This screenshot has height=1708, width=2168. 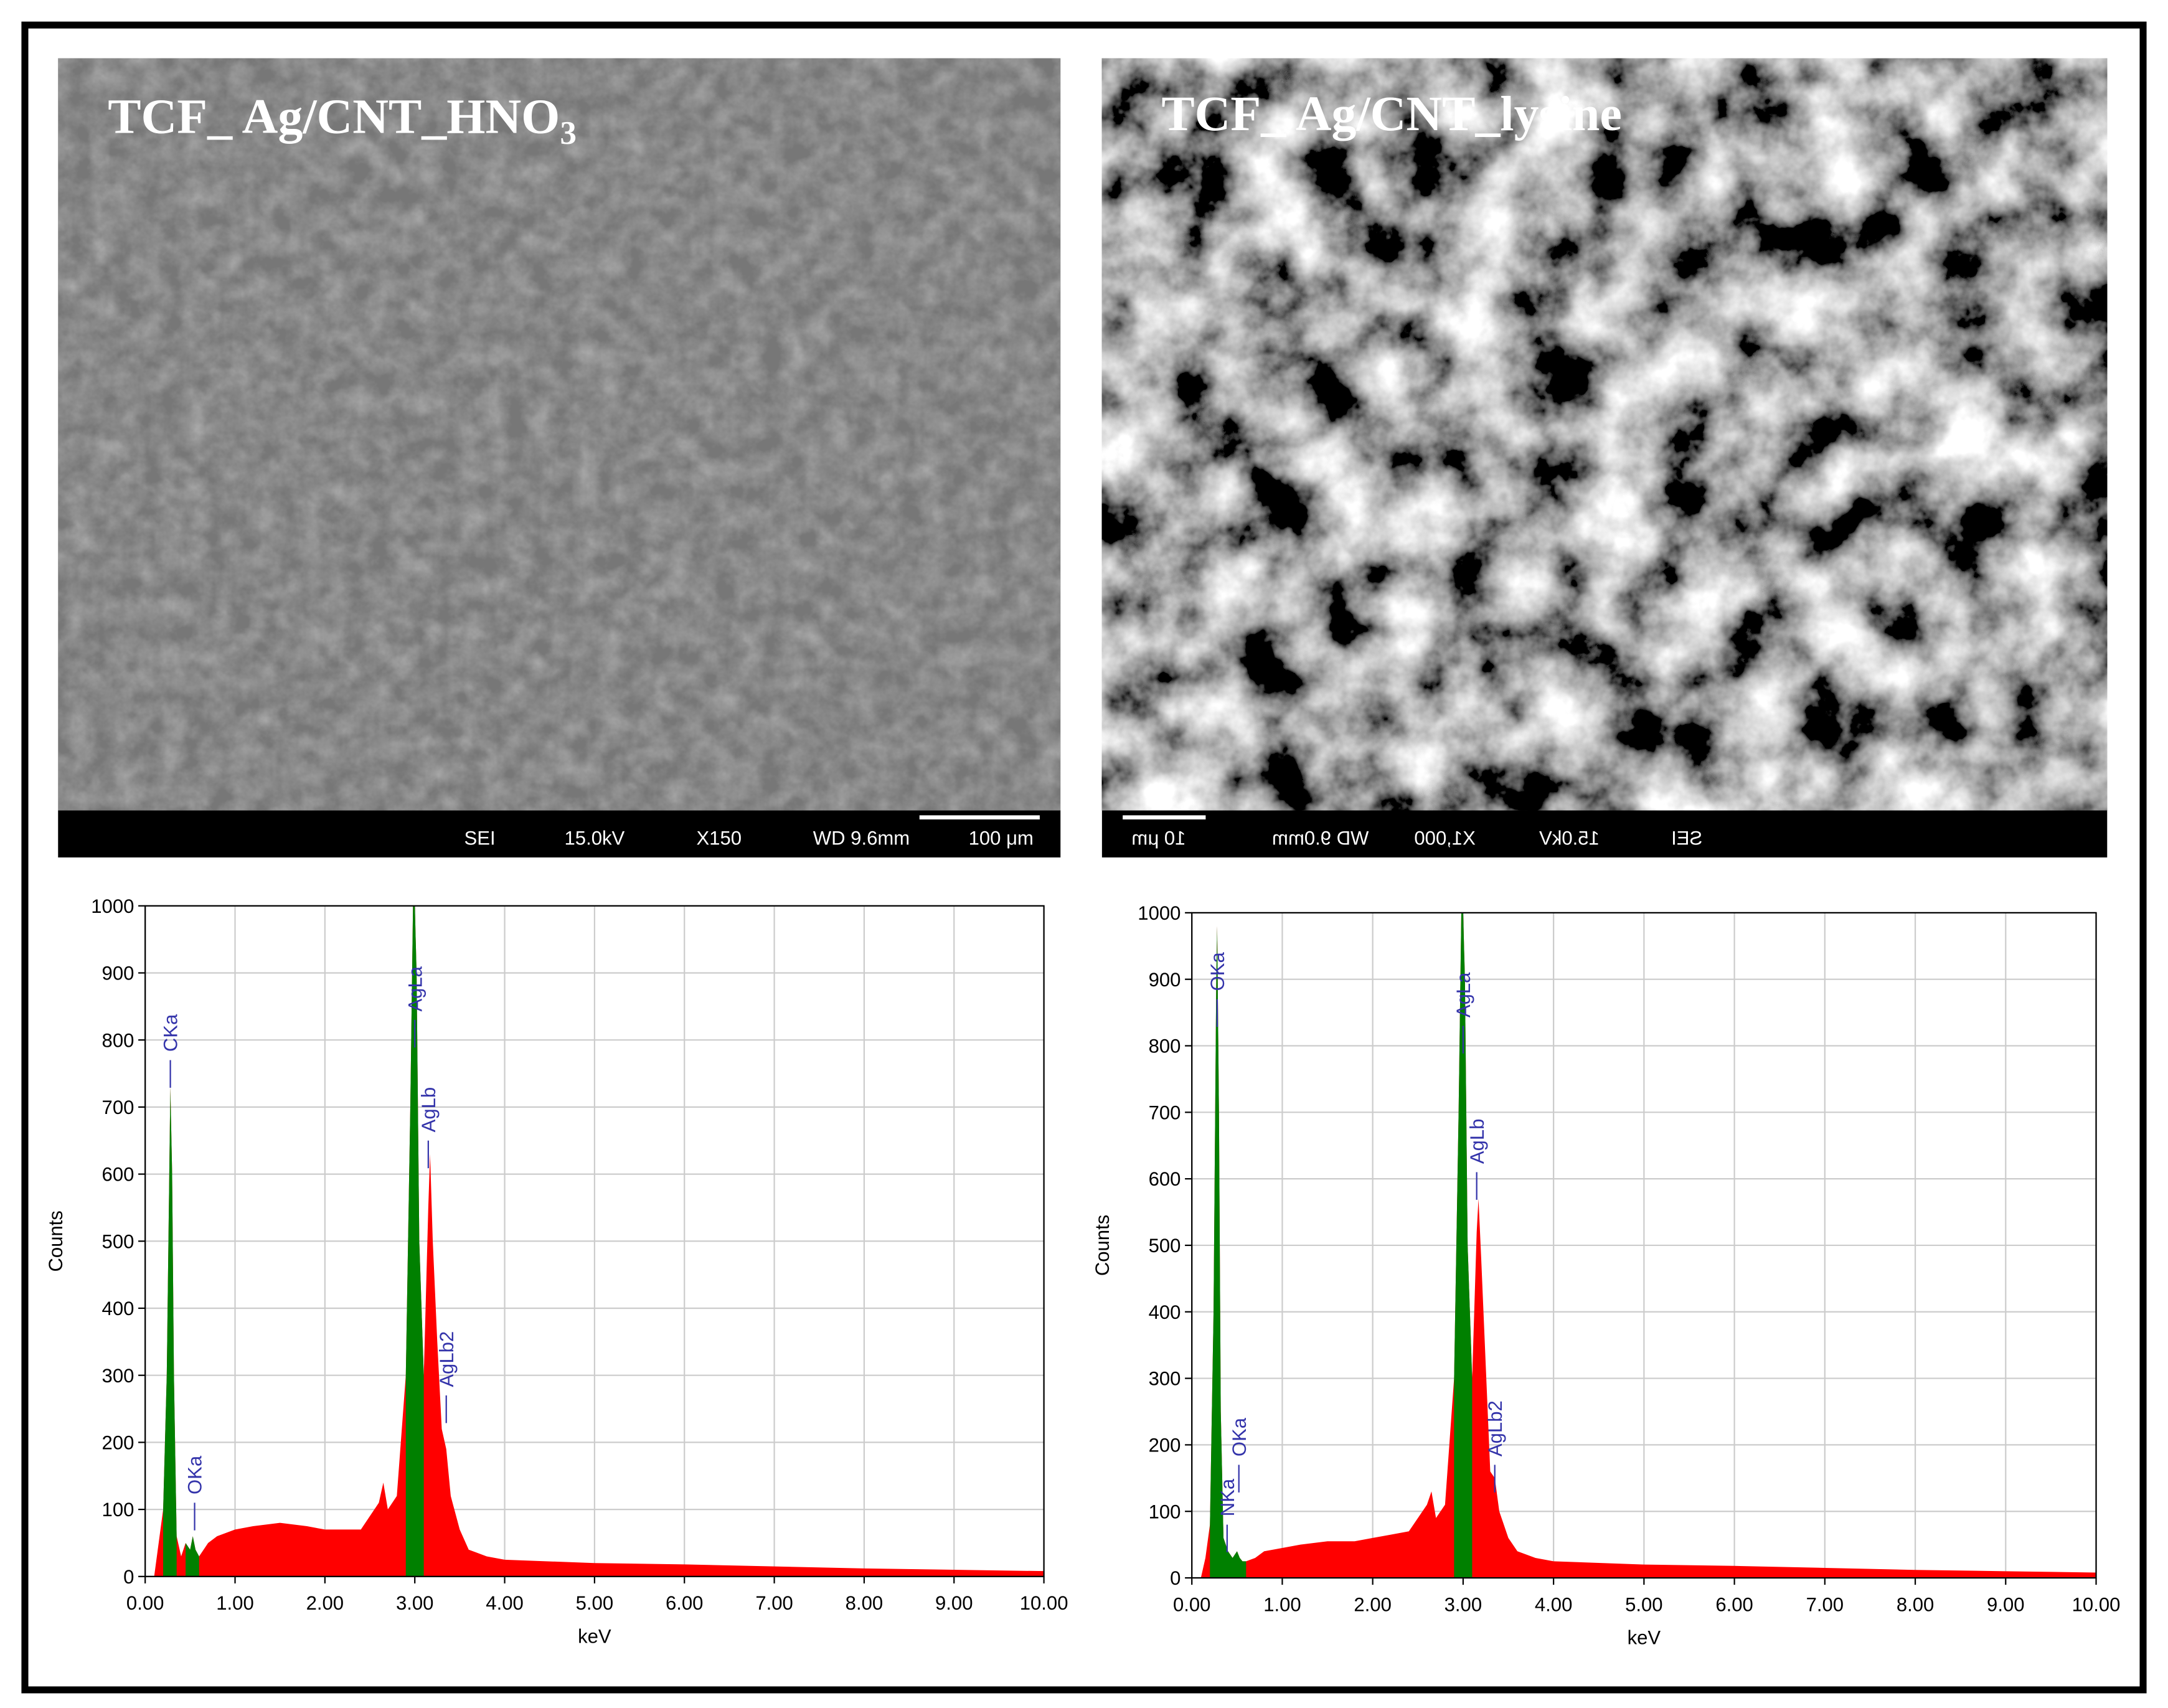 I want to click on peak-label: CKa, so click(x=171, y=1033).